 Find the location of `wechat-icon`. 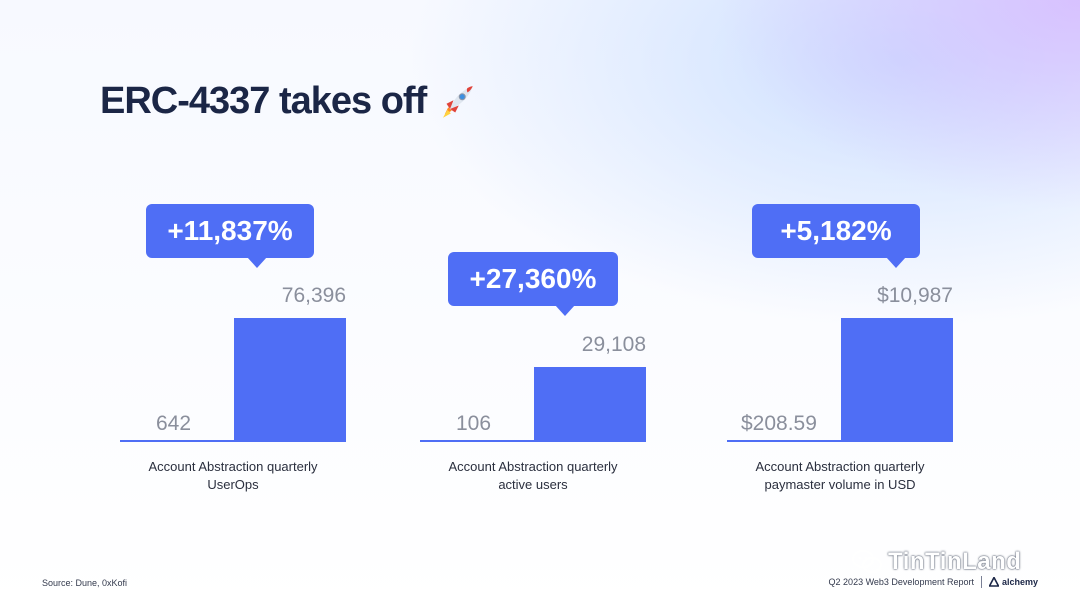

wechat-icon is located at coordinates (867, 561).